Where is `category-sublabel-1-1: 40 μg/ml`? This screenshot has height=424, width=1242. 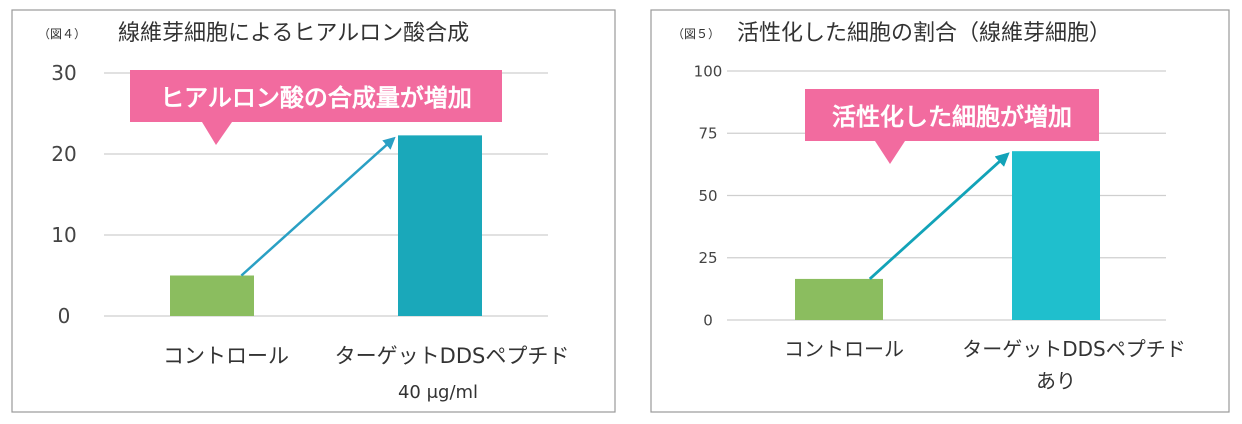
category-sublabel-1-1: 40 μg/ml is located at coordinates (438, 392).